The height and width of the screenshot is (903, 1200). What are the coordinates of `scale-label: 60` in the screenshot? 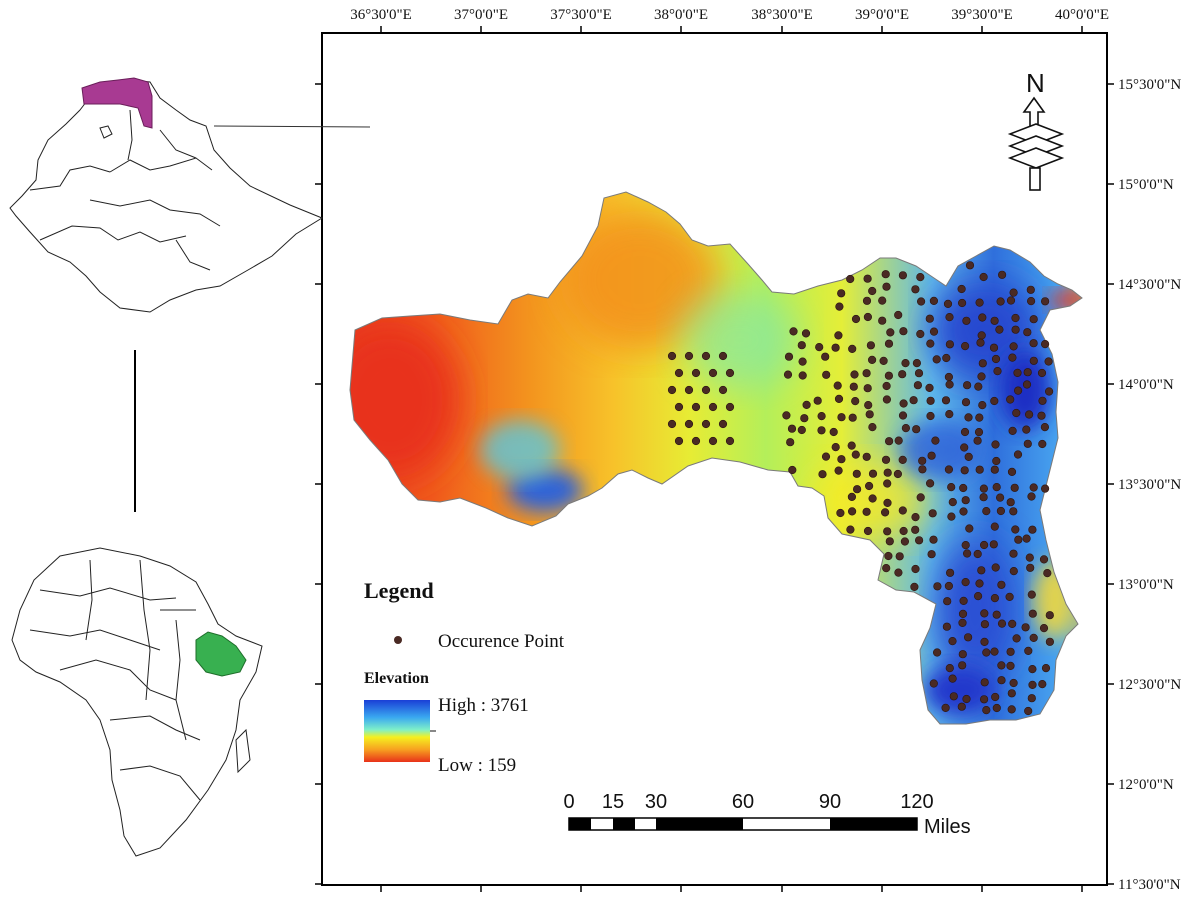 It's located at (743, 802).